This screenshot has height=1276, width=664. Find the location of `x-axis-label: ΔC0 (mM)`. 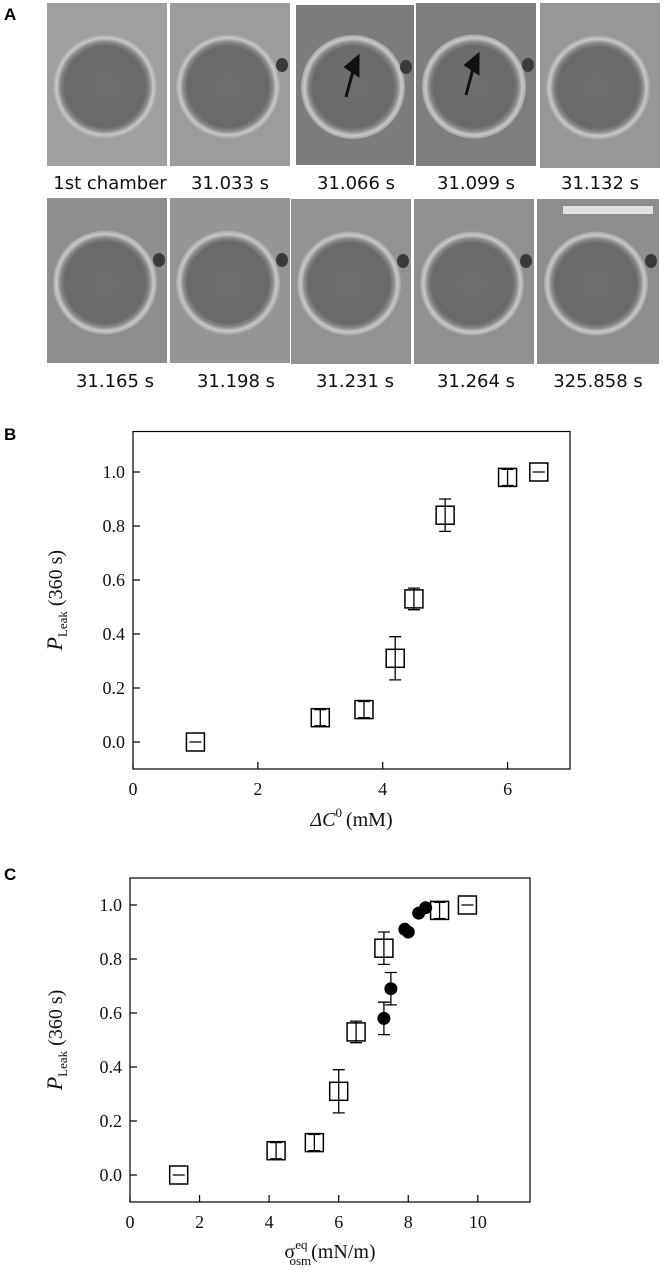

x-axis-label: ΔC0 (mM) is located at coordinates (350, 818).